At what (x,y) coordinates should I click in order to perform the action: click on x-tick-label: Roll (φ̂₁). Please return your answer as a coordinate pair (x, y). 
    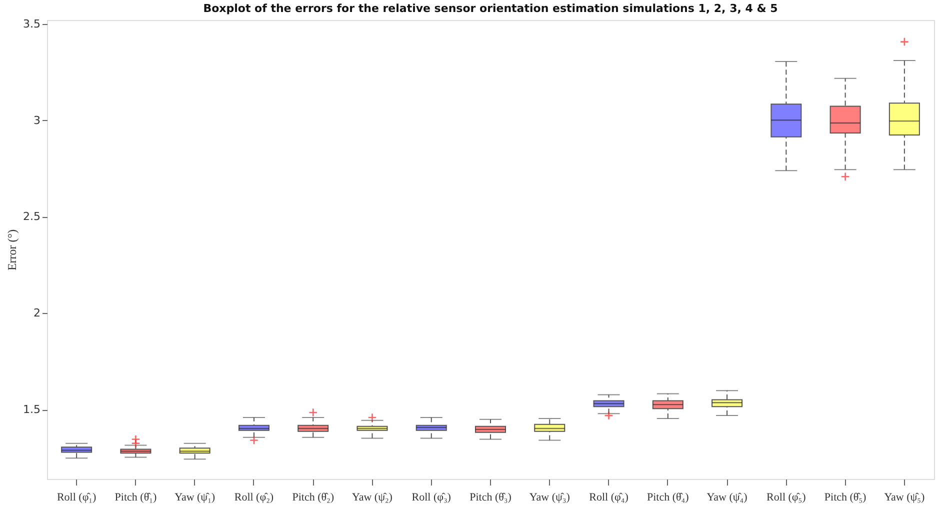
    Looking at the image, I should click on (76, 498).